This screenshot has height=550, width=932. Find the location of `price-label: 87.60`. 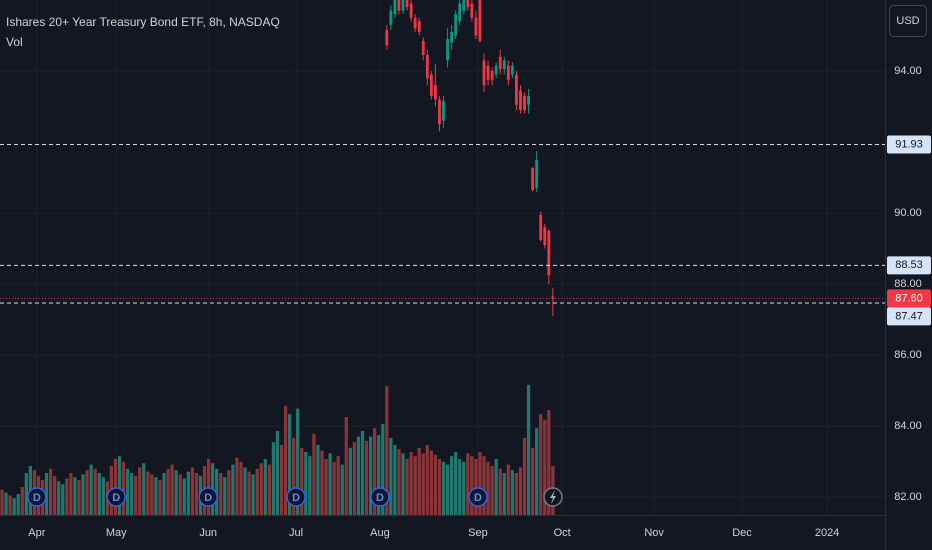

price-label: 87.60 is located at coordinates (909, 298).